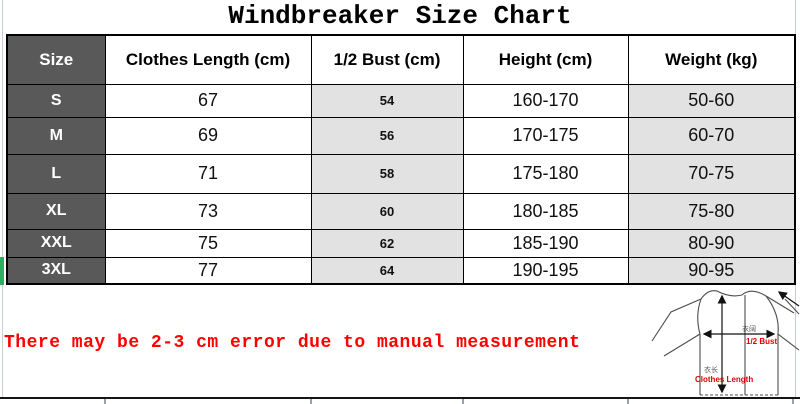  Describe the element at coordinates (545, 135) in the screenshot. I see `cell-height: 170-175` at that location.